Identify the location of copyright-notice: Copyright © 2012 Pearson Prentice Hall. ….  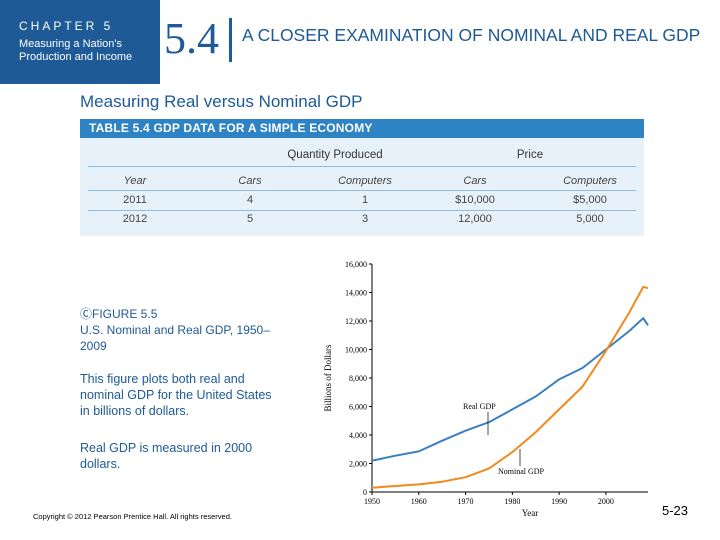
(132, 516).